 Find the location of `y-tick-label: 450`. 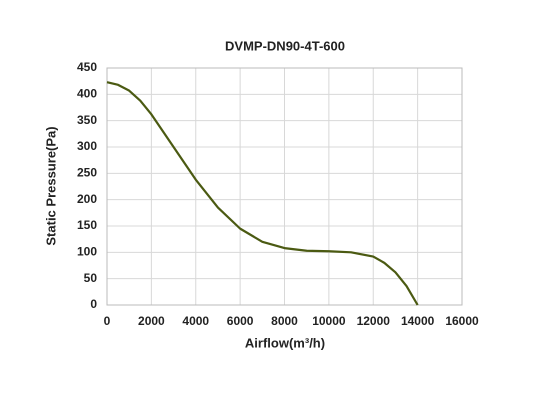

y-tick-label: 450 is located at coordinates (87, 67).